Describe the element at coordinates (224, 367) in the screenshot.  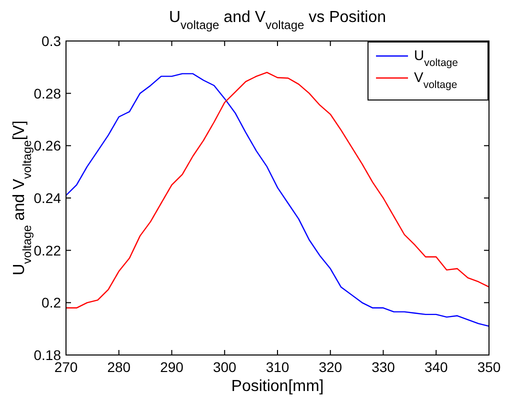
I see `x-tick-label: 300` at that location.